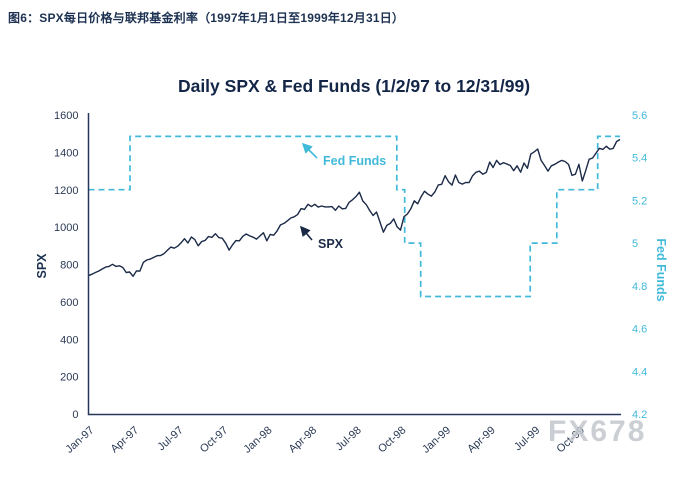 The height and width of the screenshot is (479, 698). What do you see at coordinates (66, 153) in the screenshot?
I see `y-tick-label-left: 1400` at bounding box center [66, 153].